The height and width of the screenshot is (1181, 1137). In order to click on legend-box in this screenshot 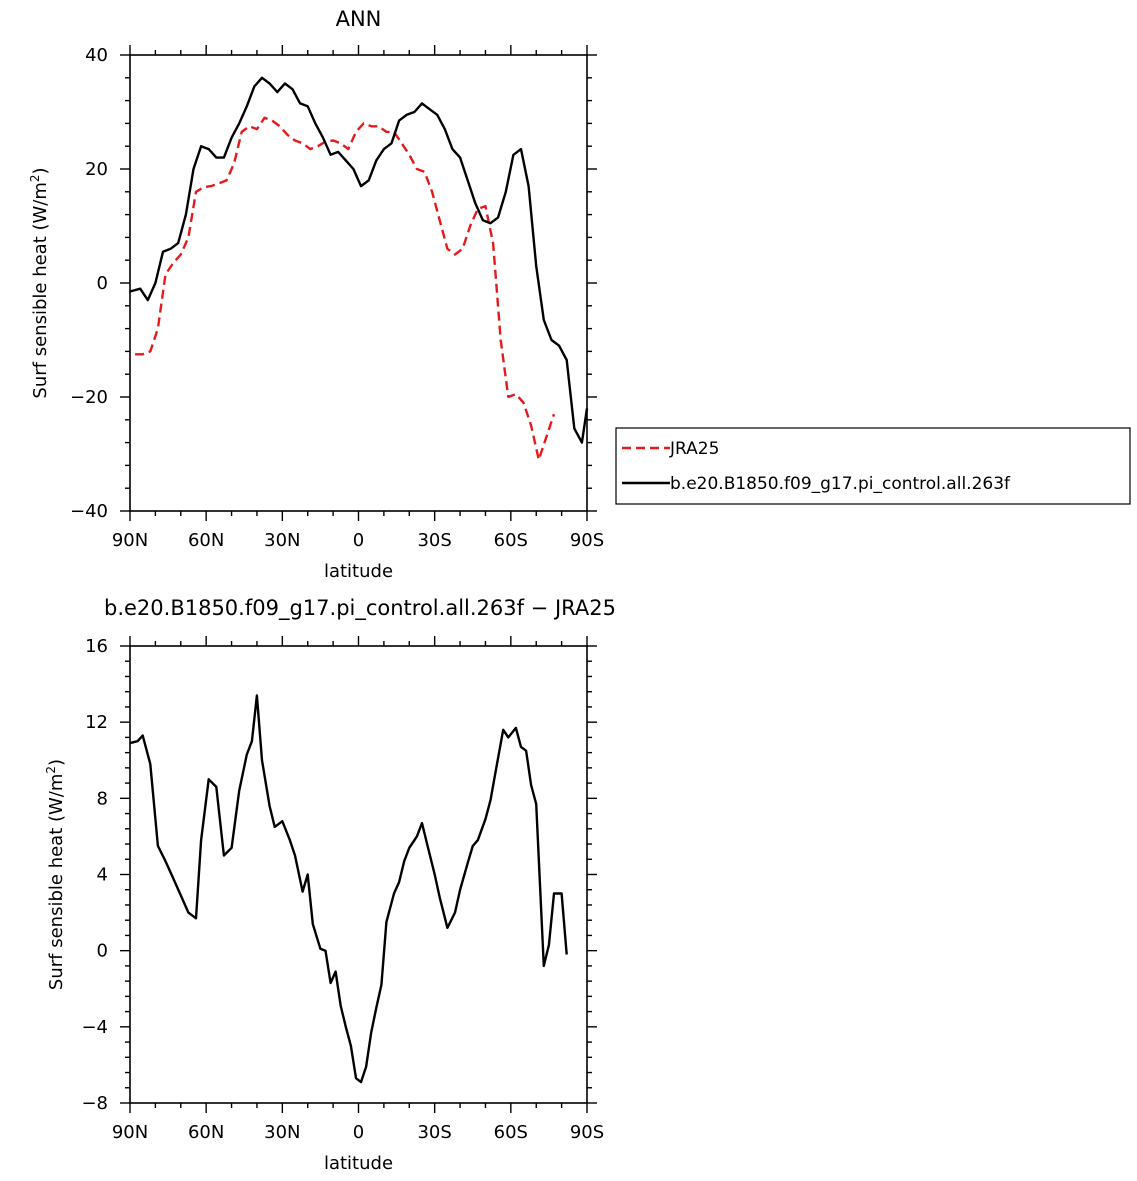, I will do `click(873, 466)`.